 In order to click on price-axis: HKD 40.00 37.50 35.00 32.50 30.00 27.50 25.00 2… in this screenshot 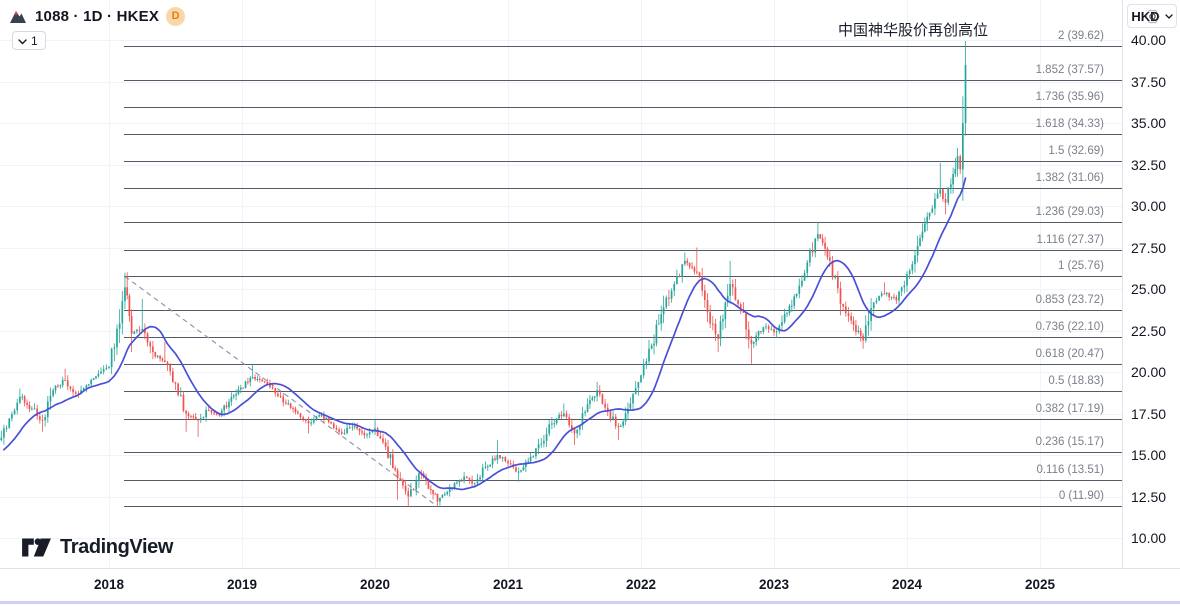, I will do `click(1151, 284)`.